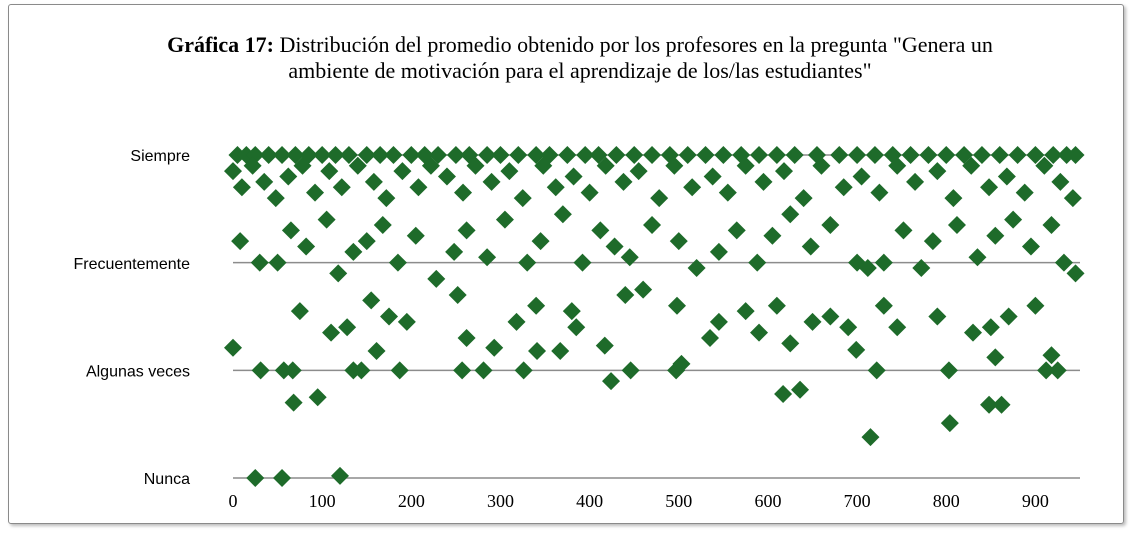  I want to click on x-tick-label: 500, so click(678, 501).